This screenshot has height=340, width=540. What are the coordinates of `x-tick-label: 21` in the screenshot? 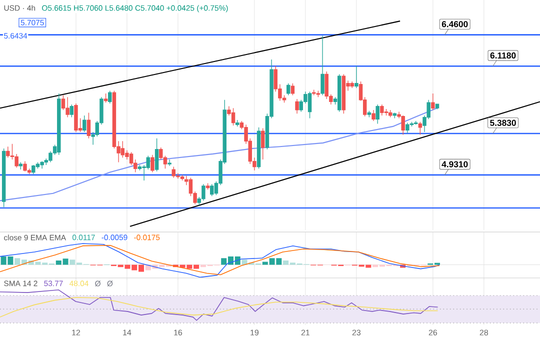 It's located at (305, 333).